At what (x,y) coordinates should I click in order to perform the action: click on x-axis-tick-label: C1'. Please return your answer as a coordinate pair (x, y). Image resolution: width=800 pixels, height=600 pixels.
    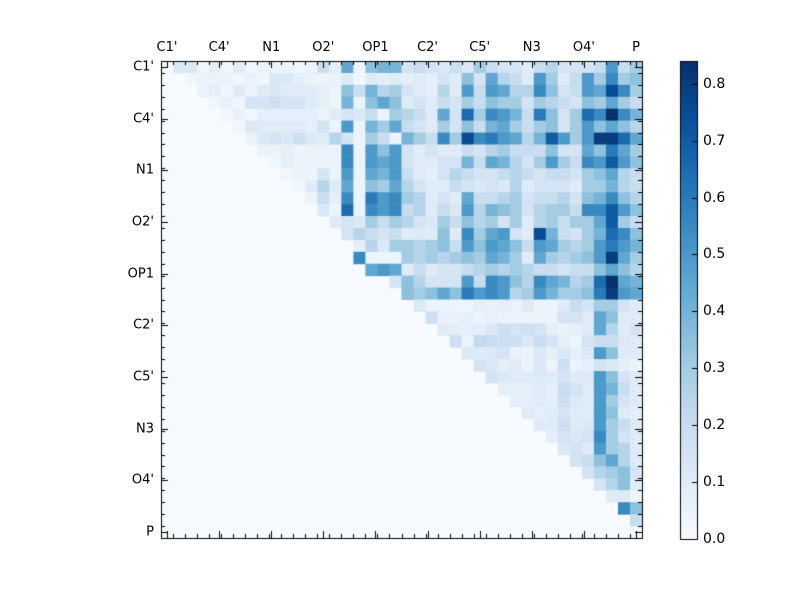
    Looking at the image, I should click on (167, 47).